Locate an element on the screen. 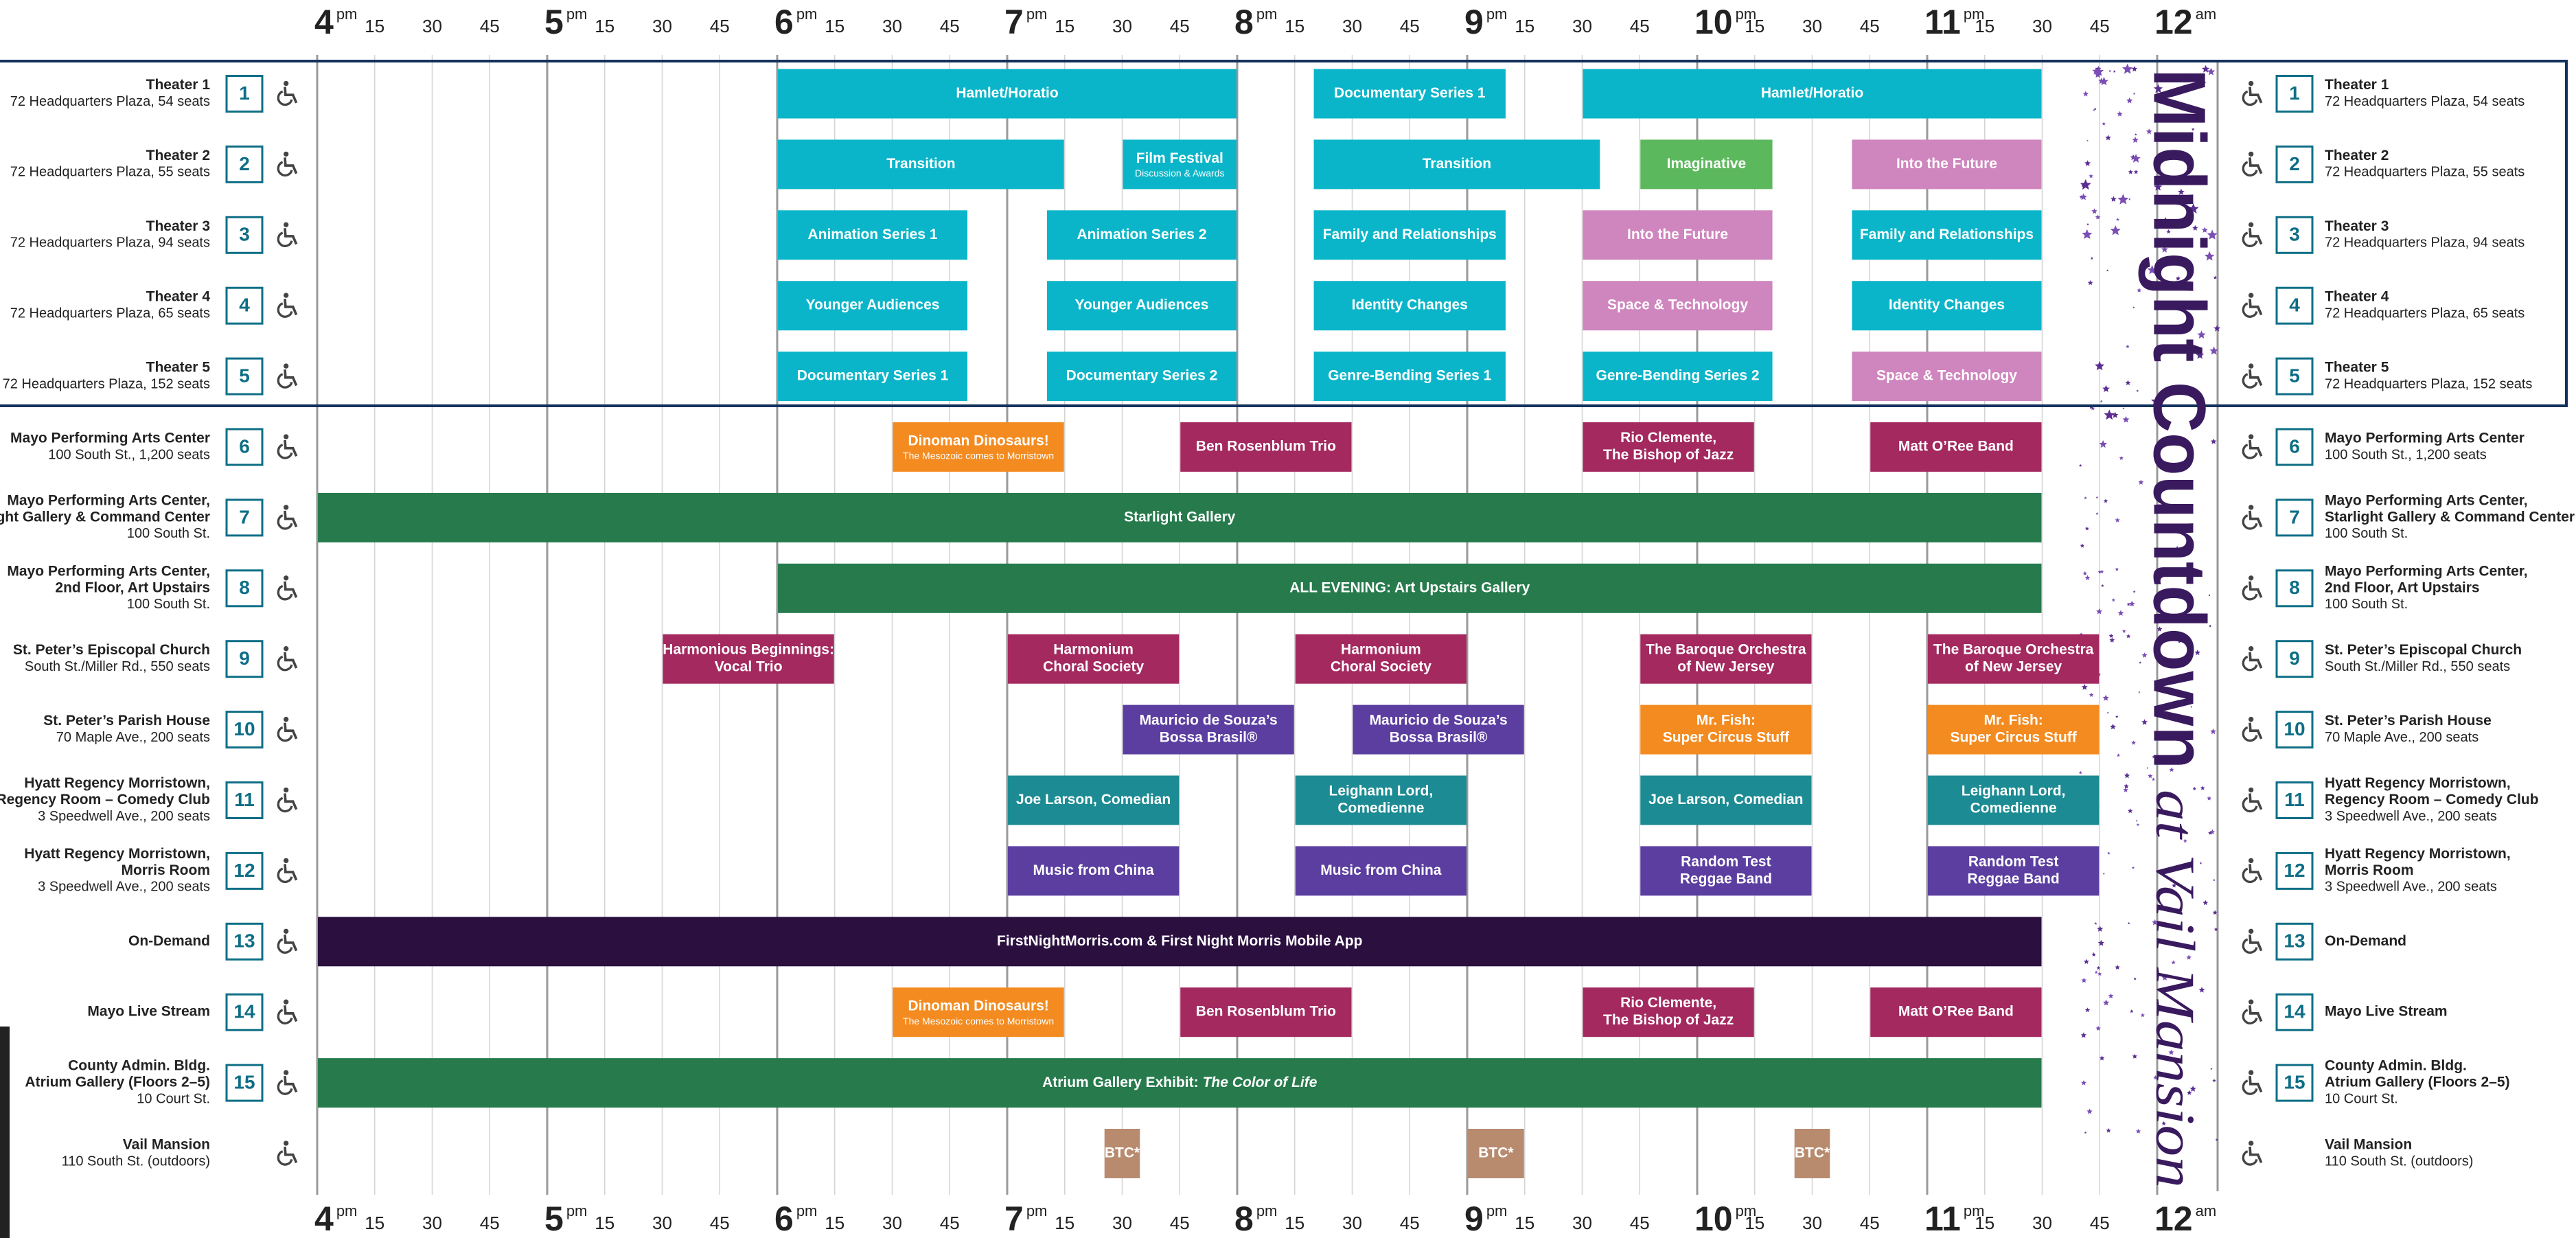 The height and width of the screenshot is (1238, 2576). minute-label: 45 is located at coordinates (1640, 1223).